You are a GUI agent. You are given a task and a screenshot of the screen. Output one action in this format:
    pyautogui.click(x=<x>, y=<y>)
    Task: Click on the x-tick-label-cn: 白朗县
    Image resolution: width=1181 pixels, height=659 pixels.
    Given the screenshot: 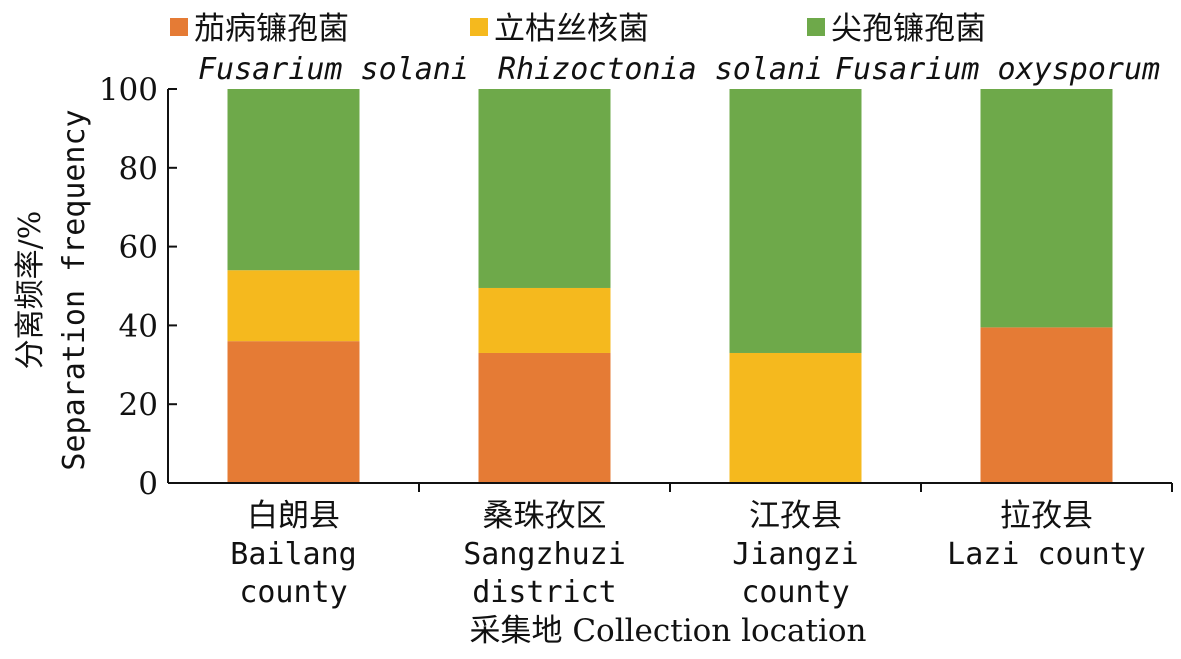 What is the action you would take?
    pyautogui.click(x=293, y=516)
    